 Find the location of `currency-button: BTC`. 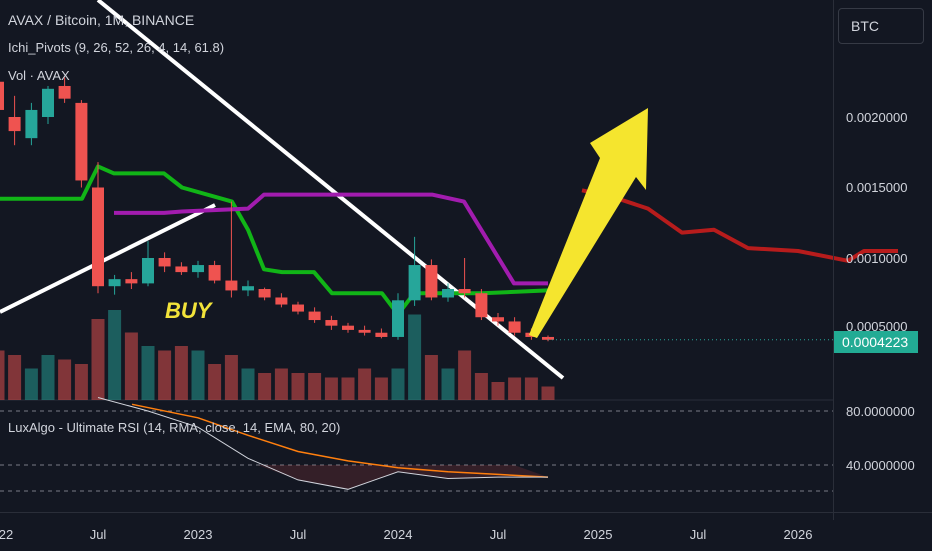

currency-button: BTC is located at coordinates (881, 26).